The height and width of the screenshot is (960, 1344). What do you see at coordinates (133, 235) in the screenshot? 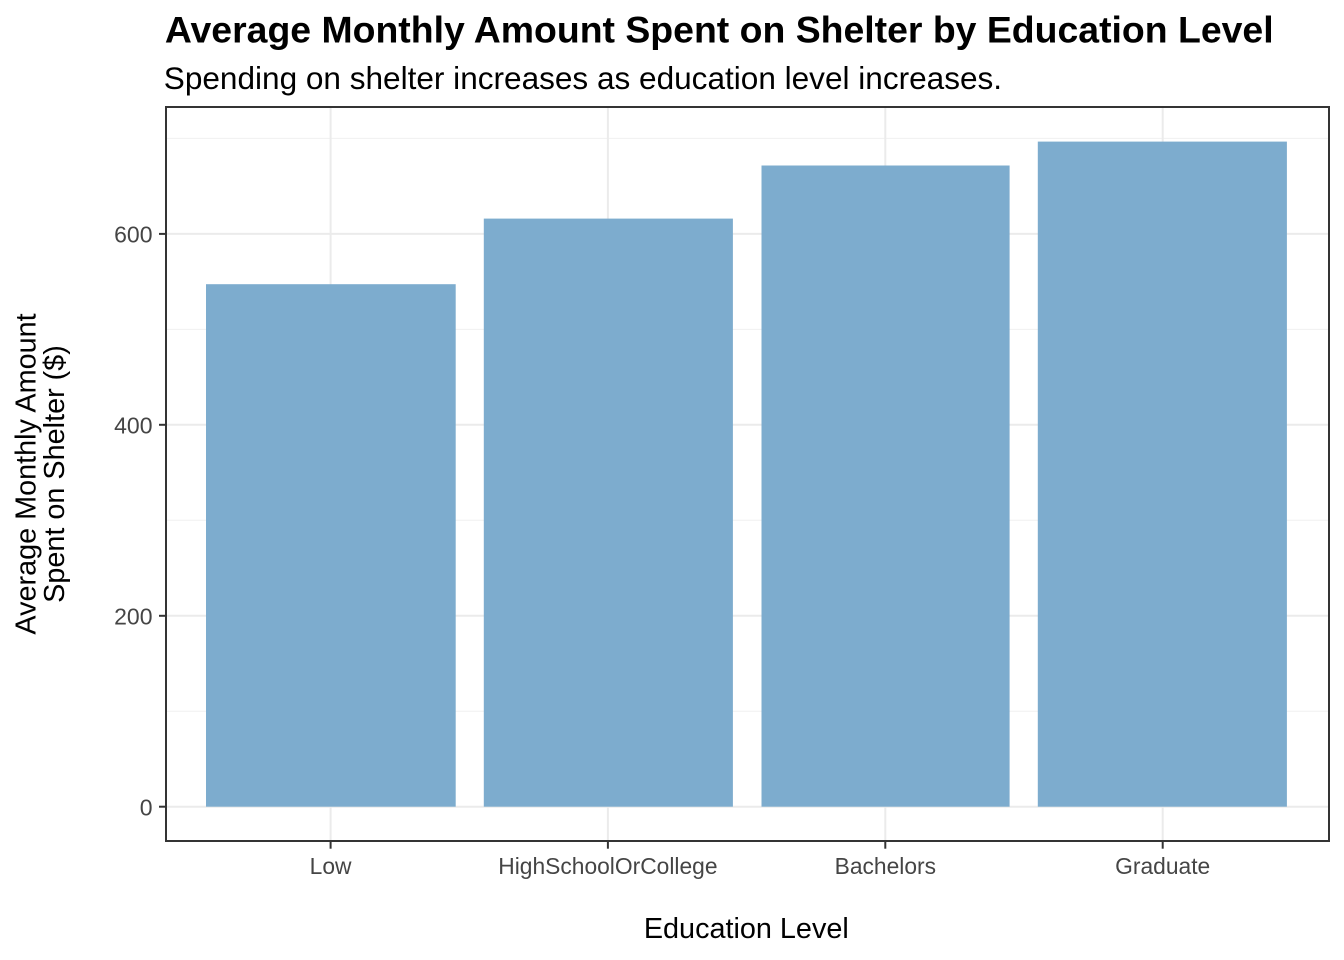
I see `svg-text: 600` at bounding box center [133, 235].